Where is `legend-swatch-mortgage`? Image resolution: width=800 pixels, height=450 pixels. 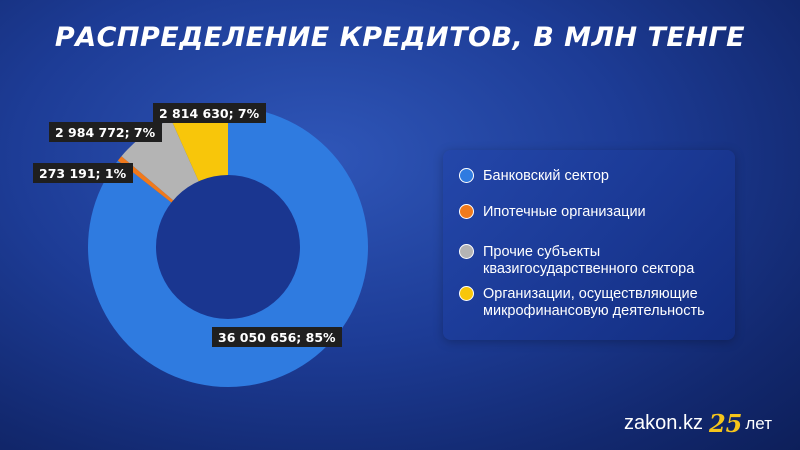 legend-swatch-mortgage is located at coordinates (466, 211).